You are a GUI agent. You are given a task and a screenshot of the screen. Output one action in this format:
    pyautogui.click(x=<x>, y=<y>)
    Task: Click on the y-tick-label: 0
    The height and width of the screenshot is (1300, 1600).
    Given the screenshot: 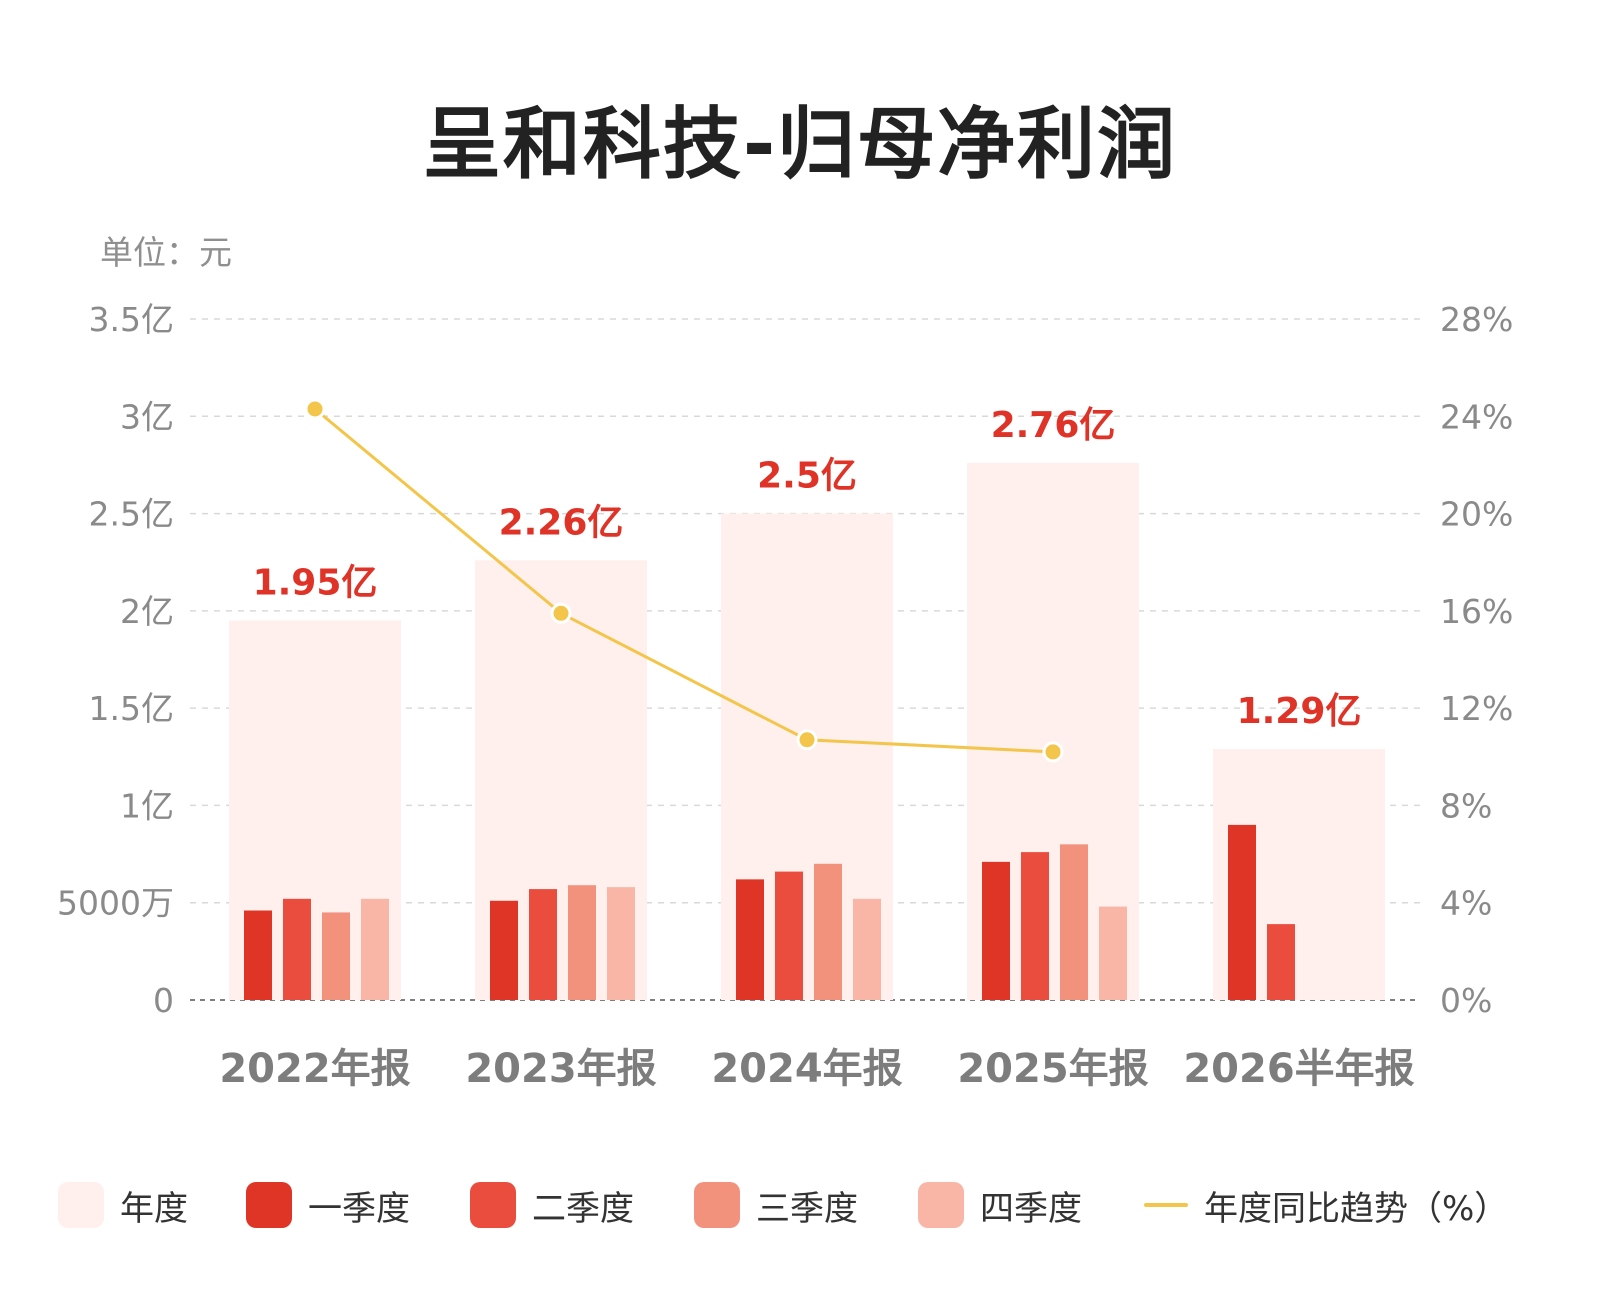 What is the action you would take?
    pyautogui.click(x=163, y=1000)
    